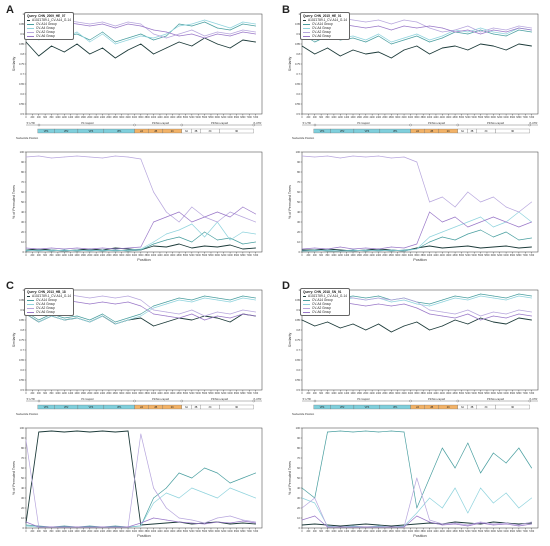  I want to click on y-axis-label: Similarity, so click(290, 340).